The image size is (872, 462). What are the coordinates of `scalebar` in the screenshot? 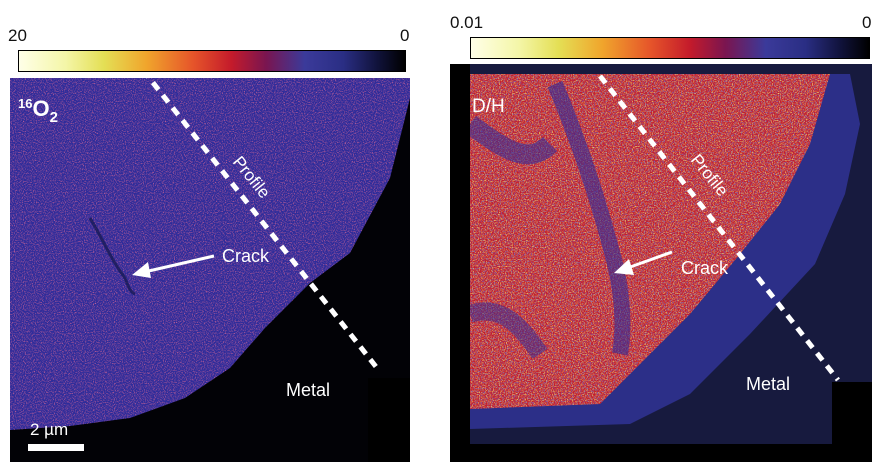 It's located at (56, 447).